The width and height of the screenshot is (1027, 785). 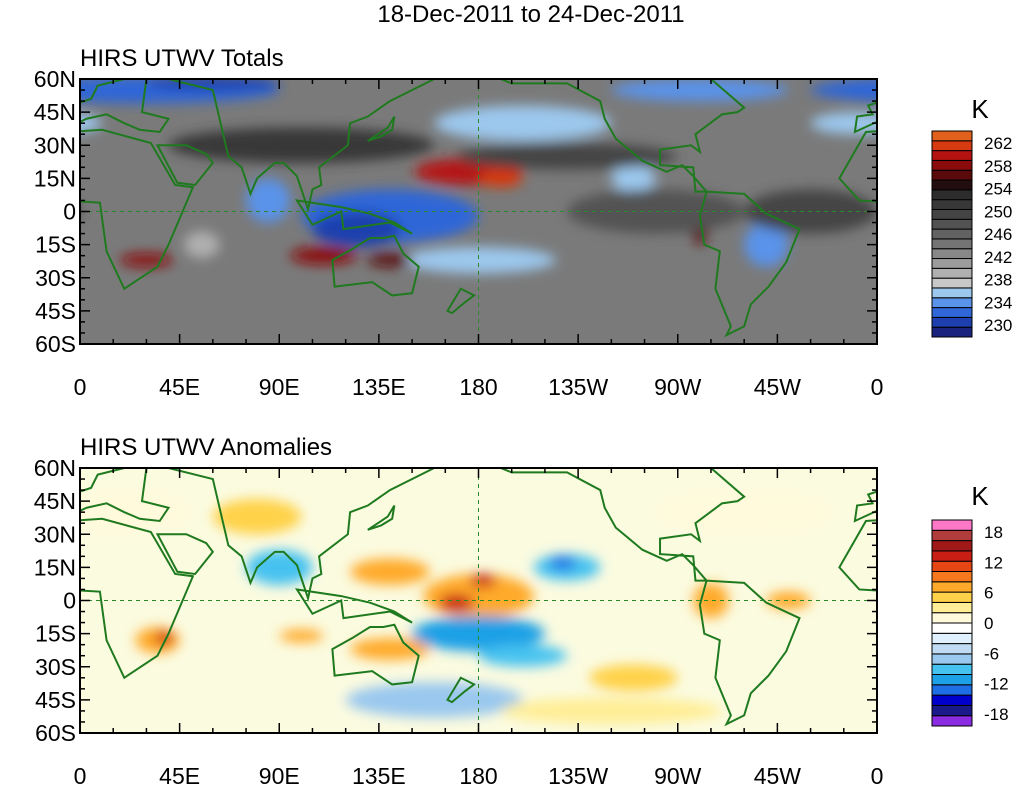 I want to click on colorbar-label: 12, so click(x=993, y=562).